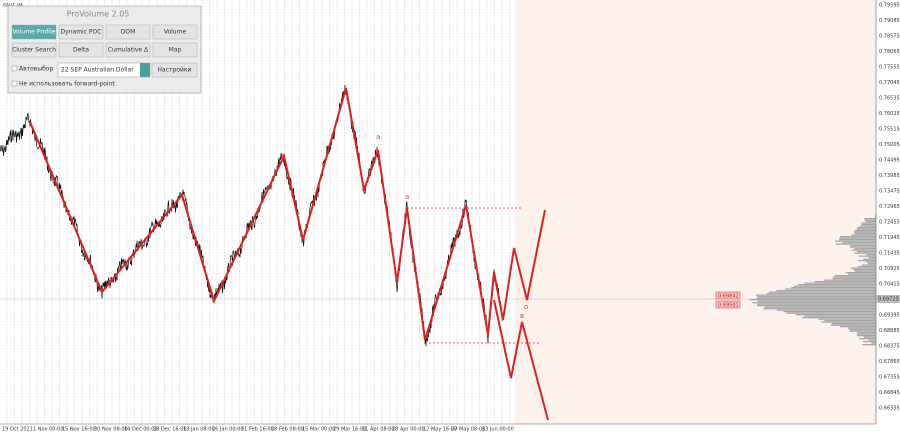  What do you see at coordinates (36, 69) in the screenshot?
I see `auto-select: Автовыбор` at bounding box center [36, 69].